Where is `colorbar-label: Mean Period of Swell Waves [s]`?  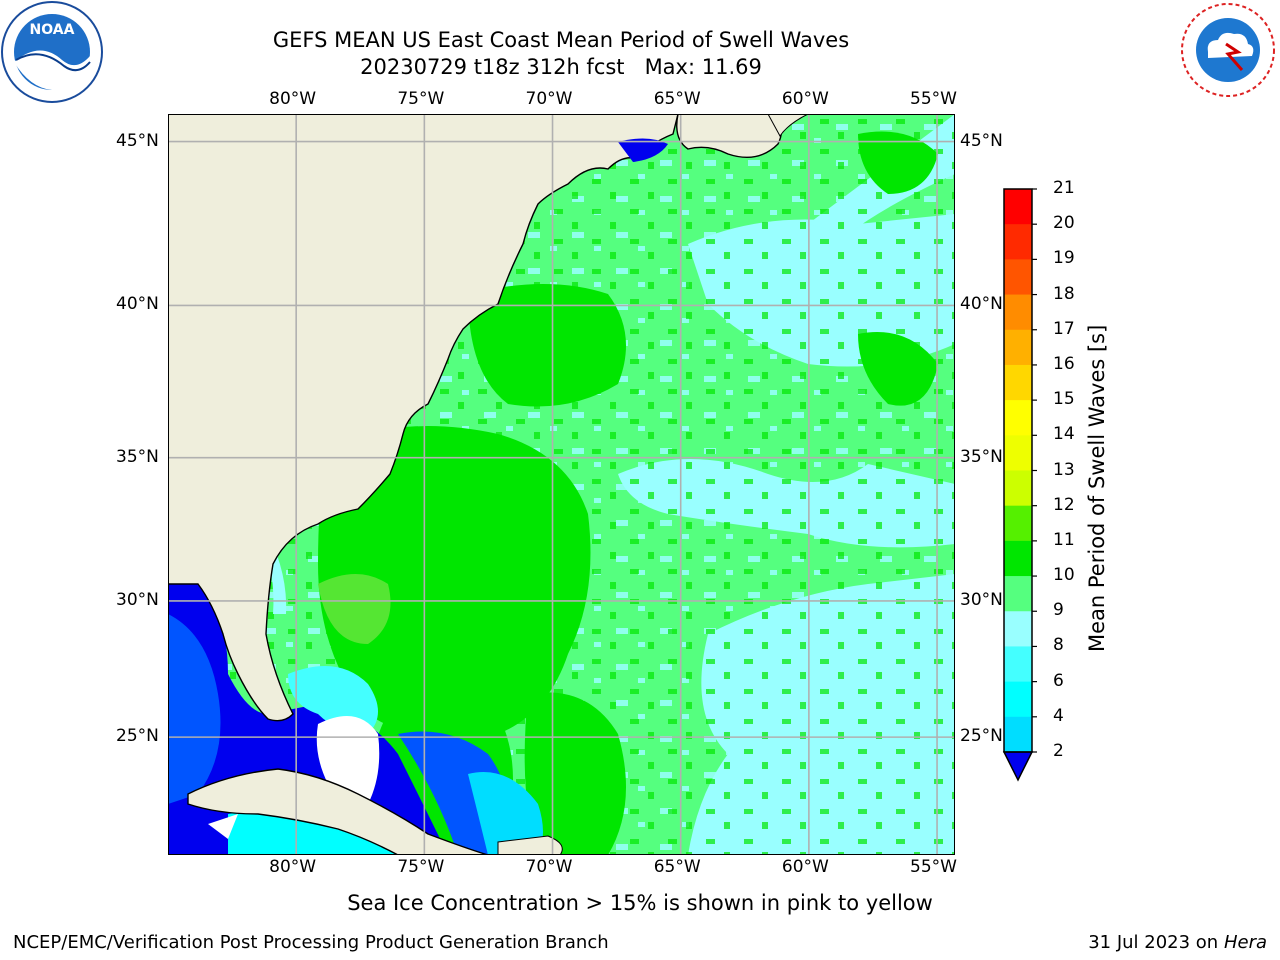
colorbar-label: Mean Period of Swell Waves [s] is located at coordinates (1097, 488).